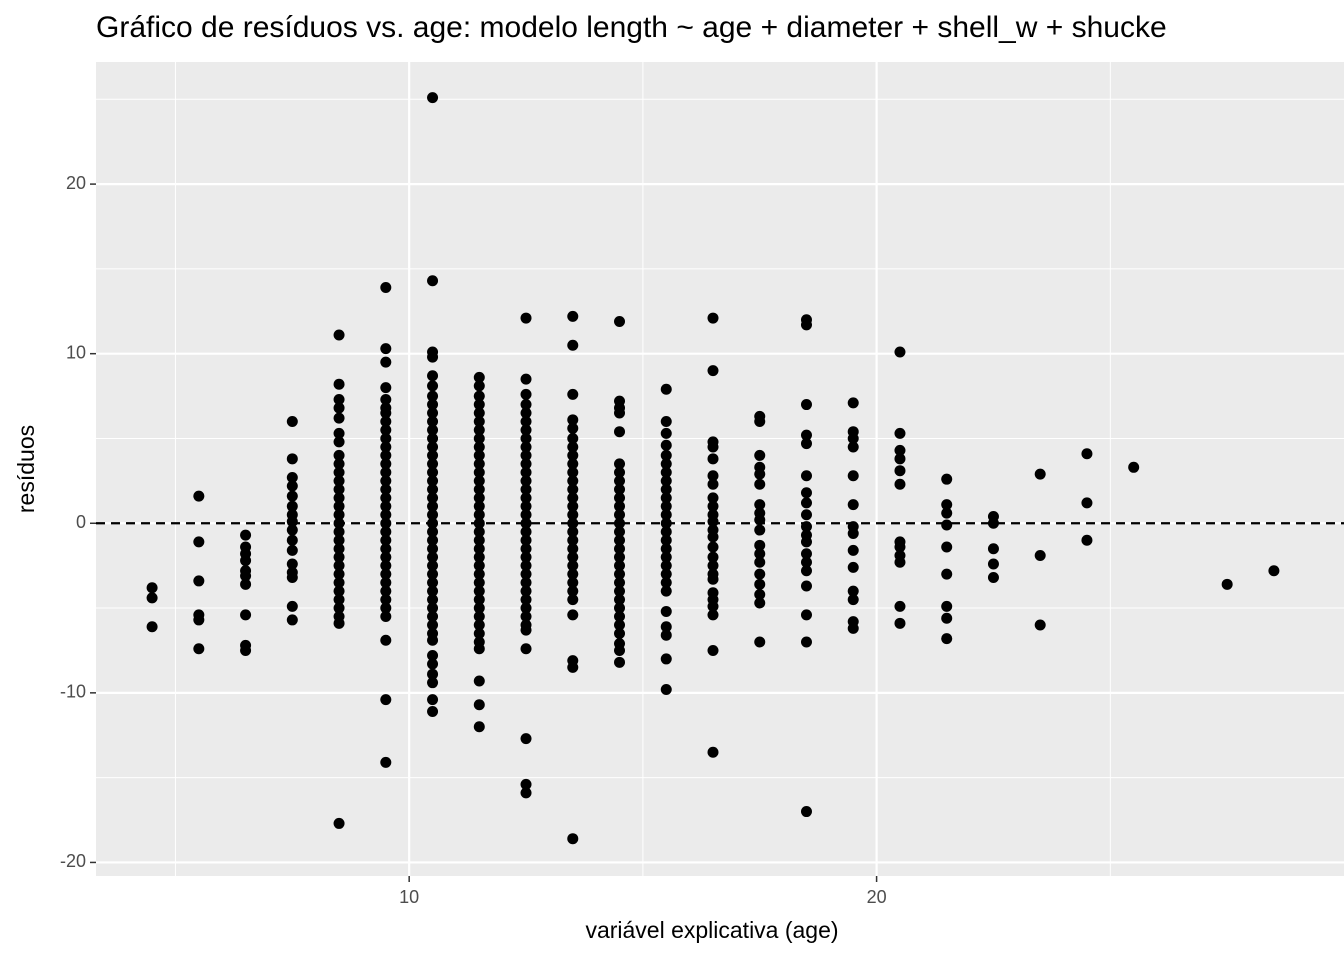  Describe the element at coordinates (409, 897) in the screenshot. I see `x-tick-label: 10` at that location.